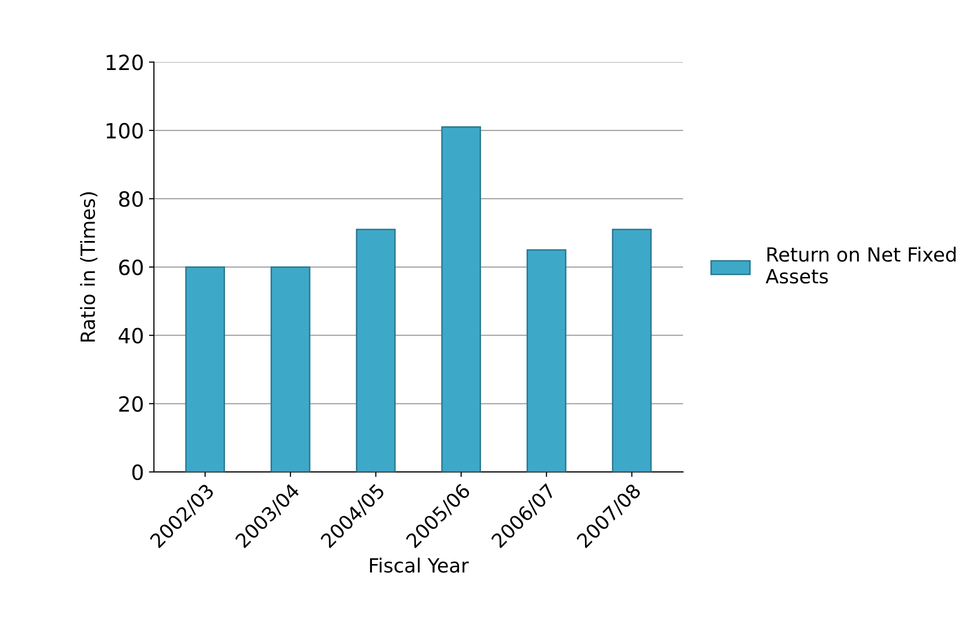 The image size is (962, 621). I want to click on legend-label: Return on Net Fixed Assets, so click(861, 265).